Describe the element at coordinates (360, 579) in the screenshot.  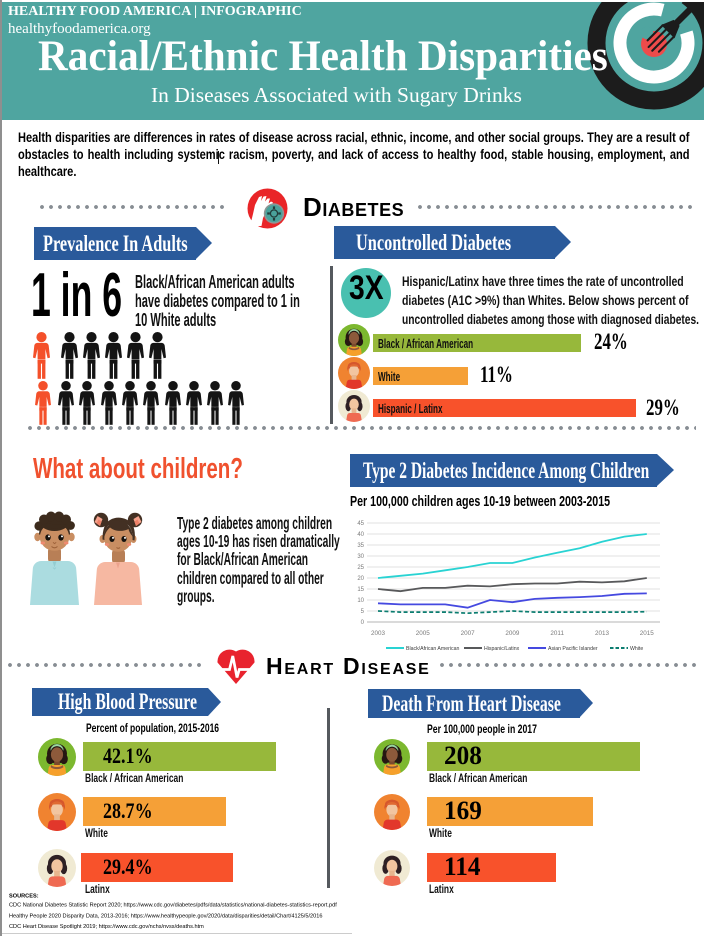
I see `svg-text: 20` at that location.